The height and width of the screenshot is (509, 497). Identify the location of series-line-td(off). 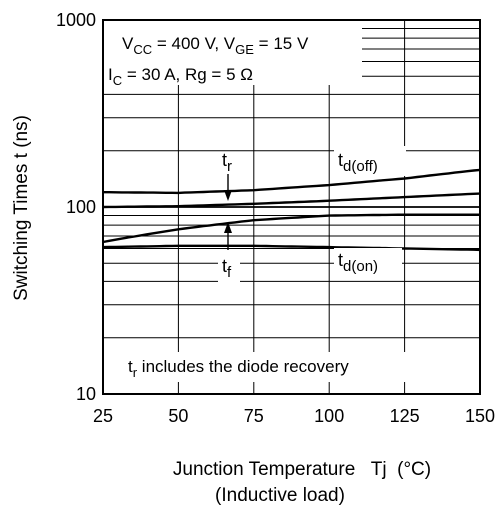
(292, 181).